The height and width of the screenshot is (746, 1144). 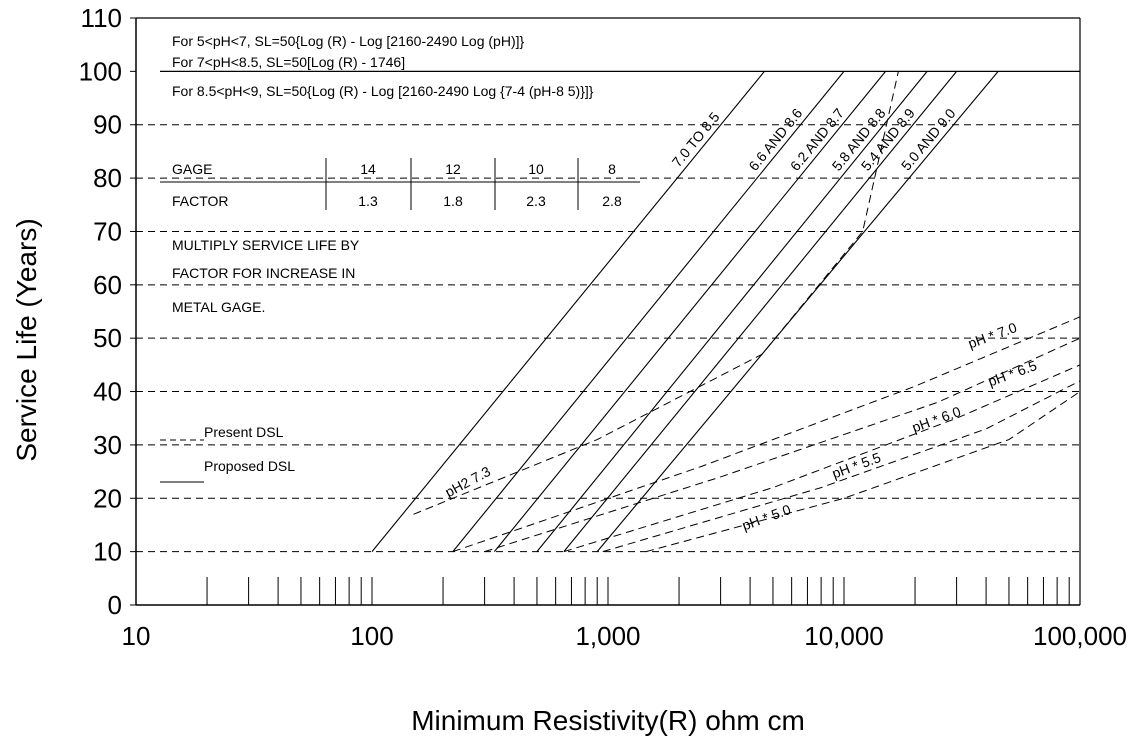 I want to click on y-tick-label: 100, so click(x=100, y=71).